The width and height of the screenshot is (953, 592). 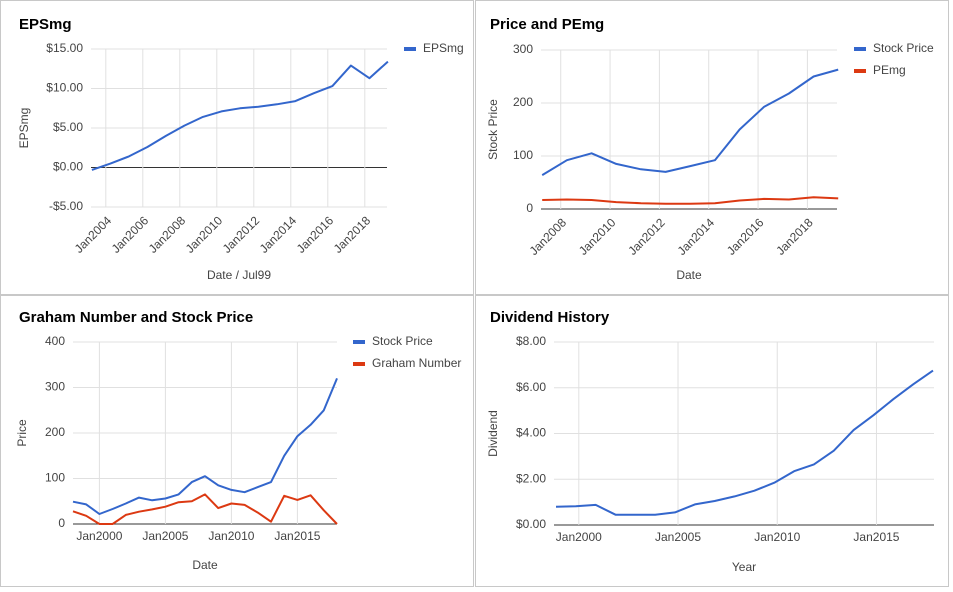 What do you see at coordinates (68, 127) in the screenshot?
I see `y-tick-label: $5.00` at bounding box center [68, 127].